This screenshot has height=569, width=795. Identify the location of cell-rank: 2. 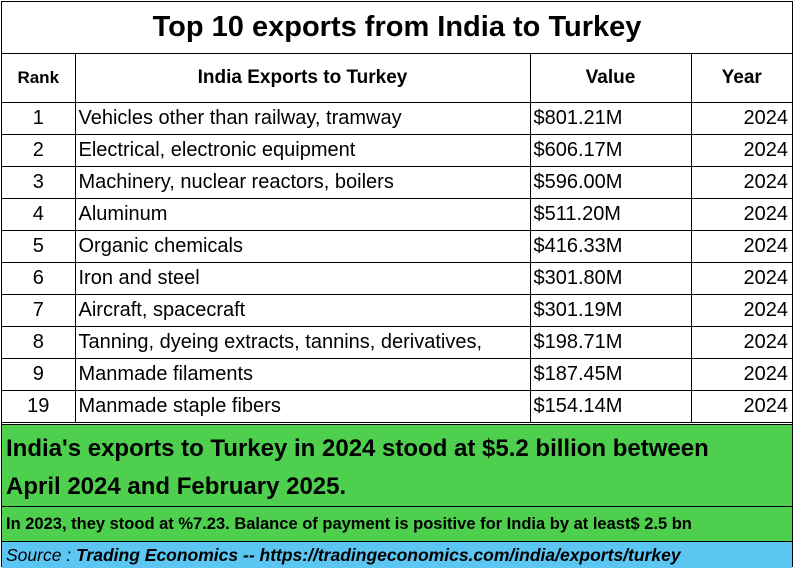
(39, 150).